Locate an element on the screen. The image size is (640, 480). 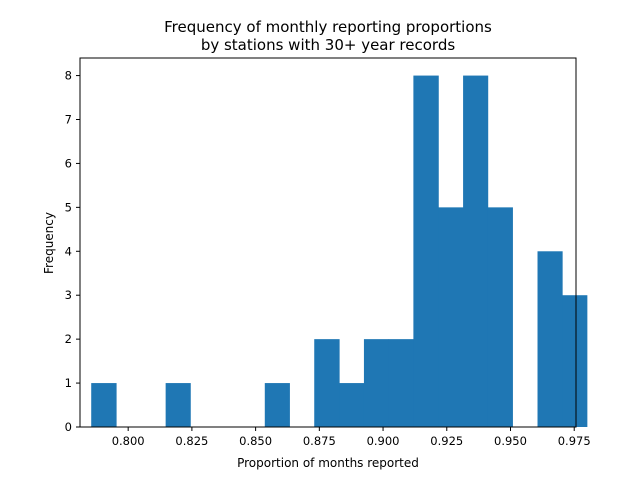
y-axis-ticks: 0 1 2 3 4 5 6 7 8 is located at coordinates (72, 251).